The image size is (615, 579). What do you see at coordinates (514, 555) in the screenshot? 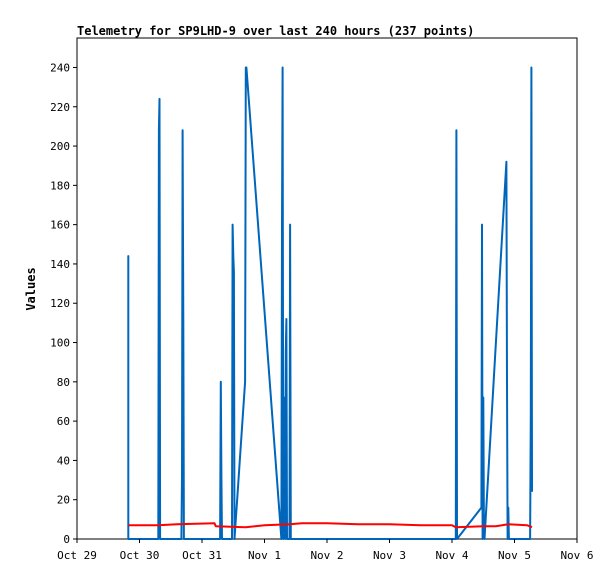
I see `x-tick-label: Nov 5` at bounding box center [514, 555].